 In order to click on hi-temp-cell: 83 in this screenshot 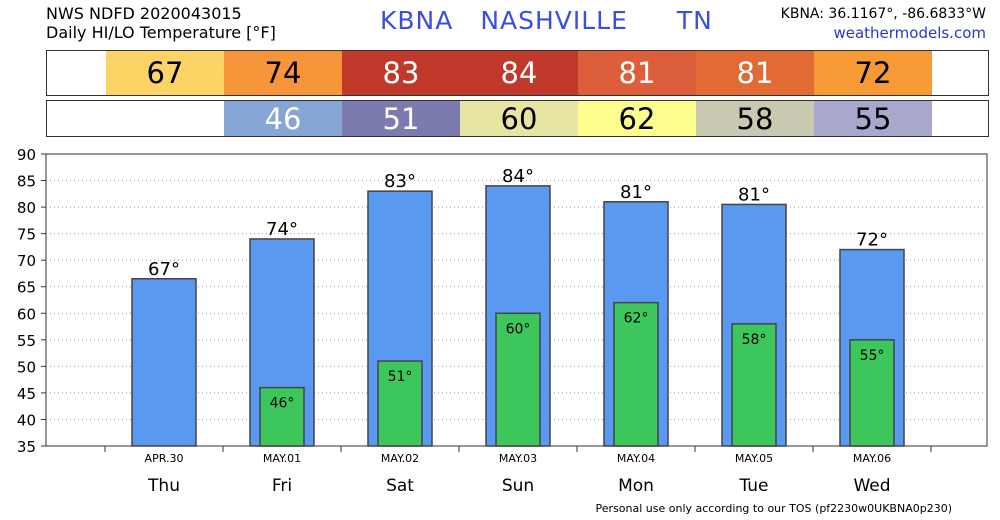, I will do `click(401, 73)`.